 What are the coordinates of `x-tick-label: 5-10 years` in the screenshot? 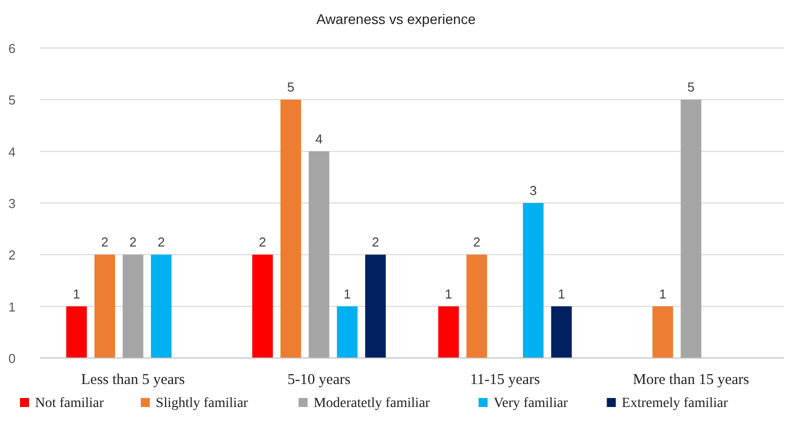 It's located at (319, 380).